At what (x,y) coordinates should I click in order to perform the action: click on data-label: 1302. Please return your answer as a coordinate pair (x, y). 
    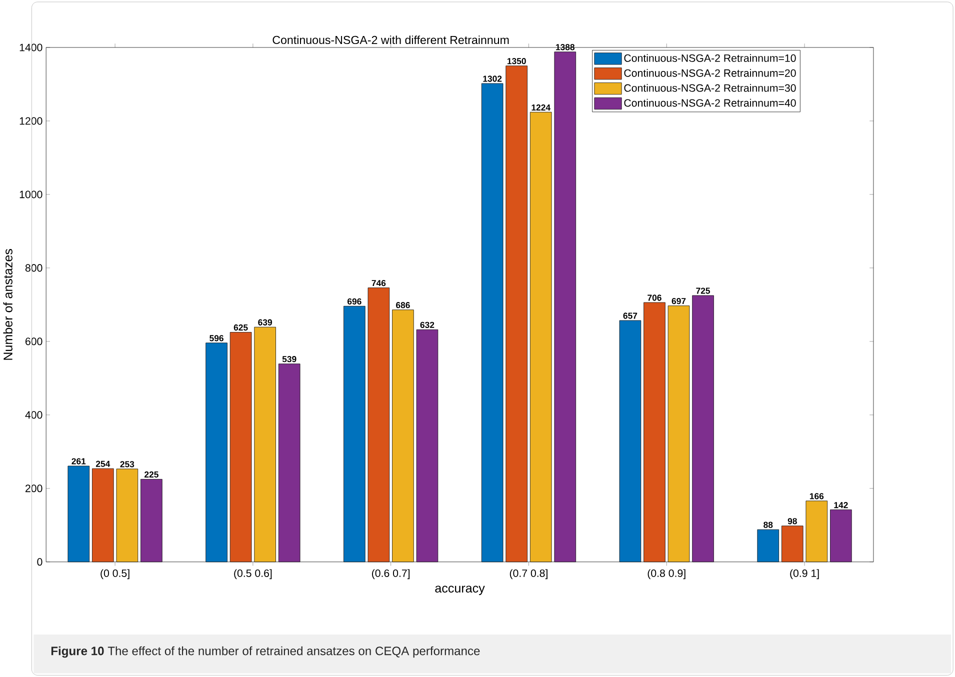
    Looking at the image, I should click on (492, 79).